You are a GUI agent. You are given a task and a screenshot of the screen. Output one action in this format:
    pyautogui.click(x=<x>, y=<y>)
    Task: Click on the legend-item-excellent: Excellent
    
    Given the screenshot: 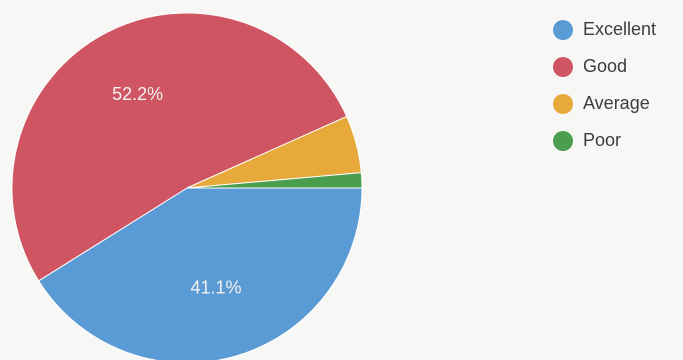 What is the action you would take?
    pyautogui.click(x=604, y=29)
    